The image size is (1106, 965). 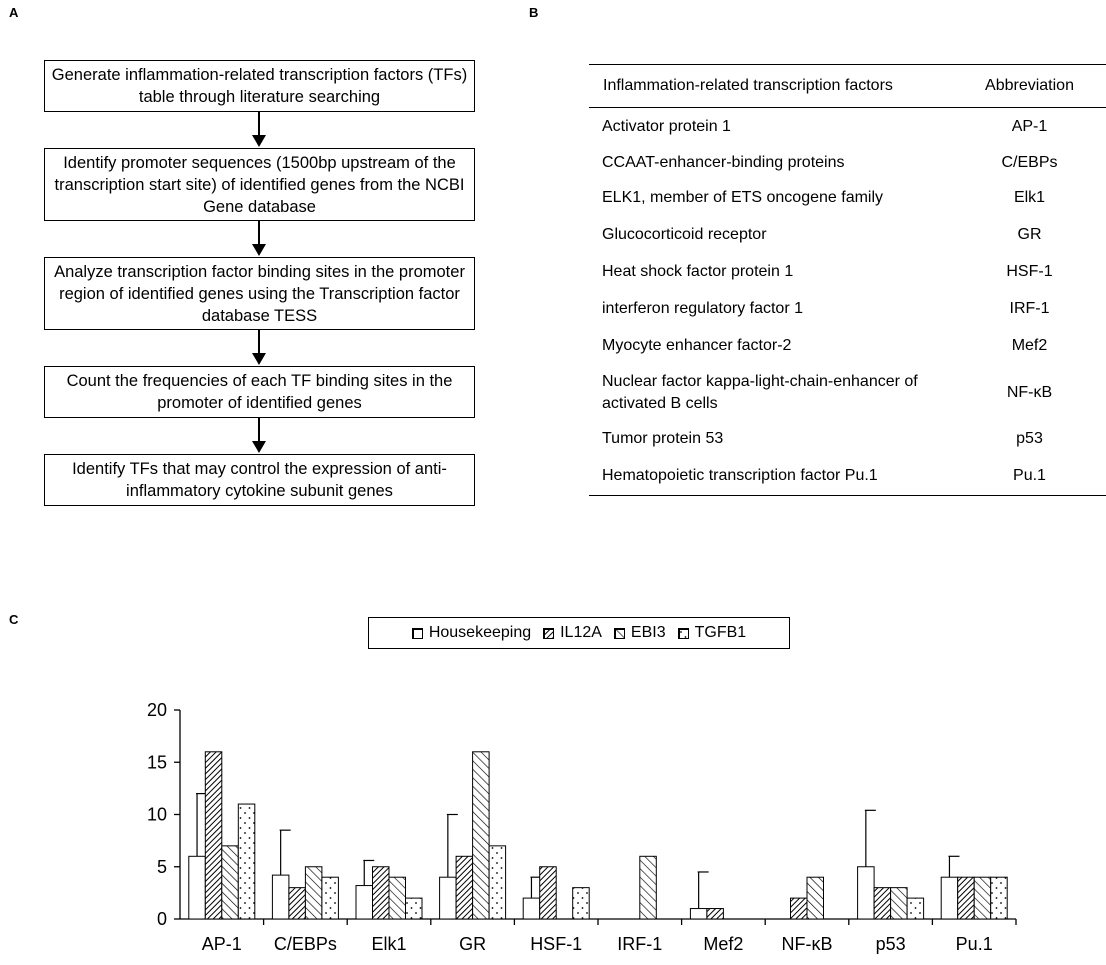 I want to click on x-tick-label: IRF-1, so click(x=639, y=944).